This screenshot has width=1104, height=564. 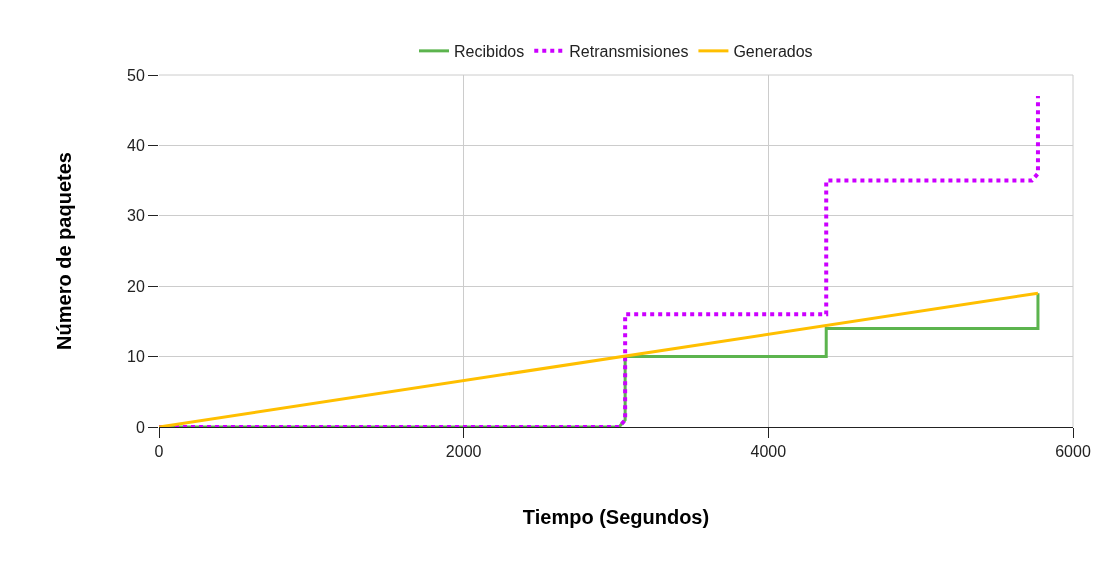 I want to click on y-tick-label: 30, so click(x=136, y=216).